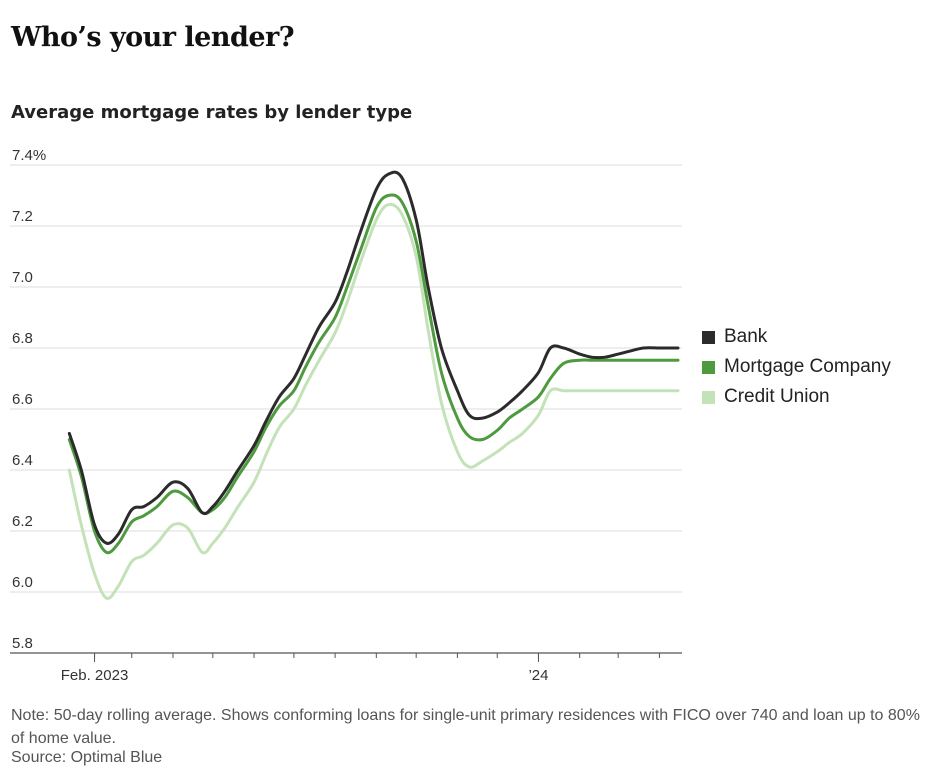  Describe the element at coordinates (22, 582) in the screenshot. I see `y-tick-label-1: 6.0` at that location.